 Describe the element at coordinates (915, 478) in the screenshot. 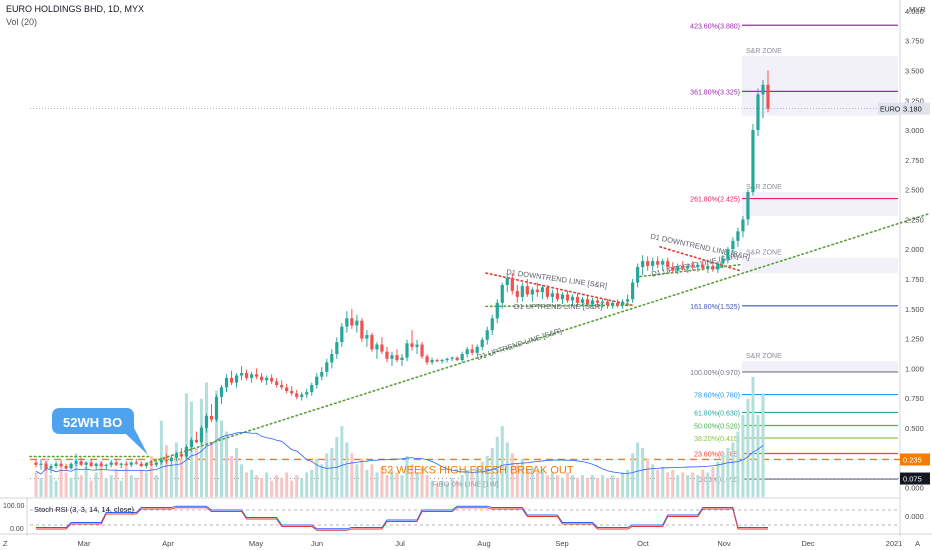

I see `fibo-zero-price-badge` at that location.